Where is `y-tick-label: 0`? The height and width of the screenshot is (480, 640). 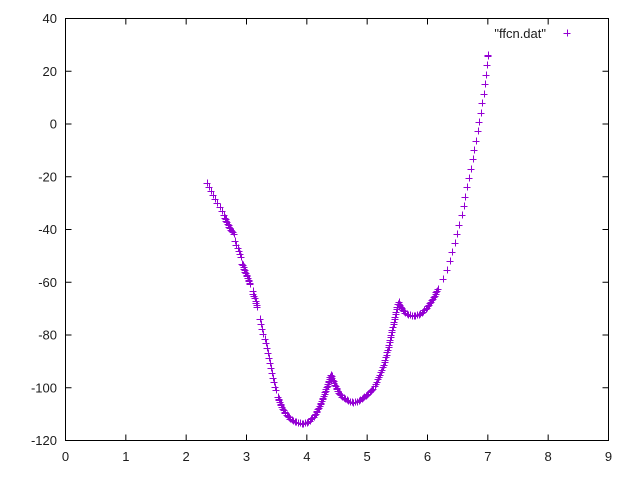 y-tick-label: 0 is located at coordinates (53, 124).